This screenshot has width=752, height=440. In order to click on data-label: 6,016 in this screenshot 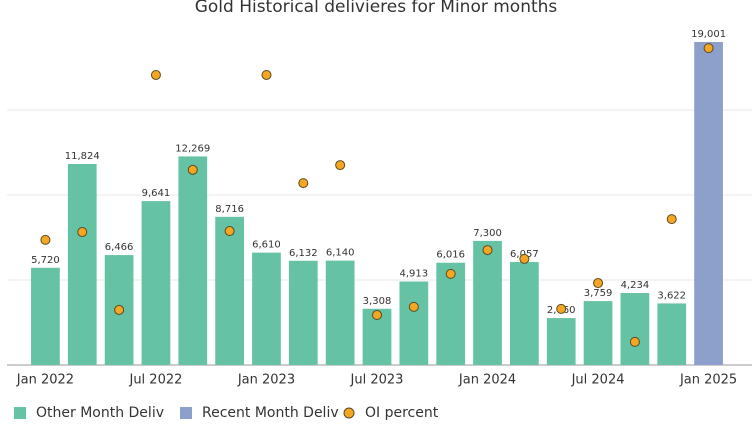, I will do `click(450, 255)`.